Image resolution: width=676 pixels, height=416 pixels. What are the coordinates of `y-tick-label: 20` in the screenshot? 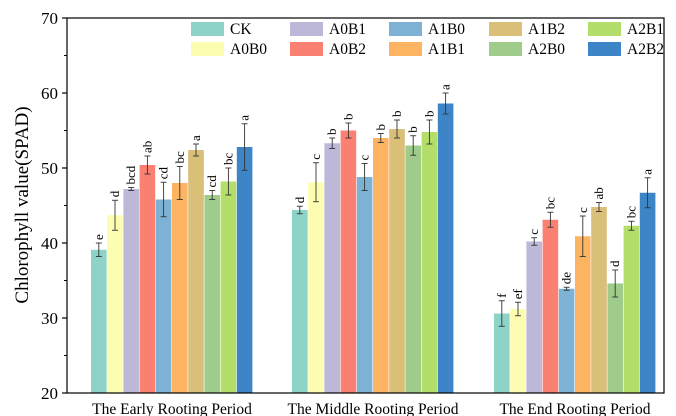 It's located at (49, 393).